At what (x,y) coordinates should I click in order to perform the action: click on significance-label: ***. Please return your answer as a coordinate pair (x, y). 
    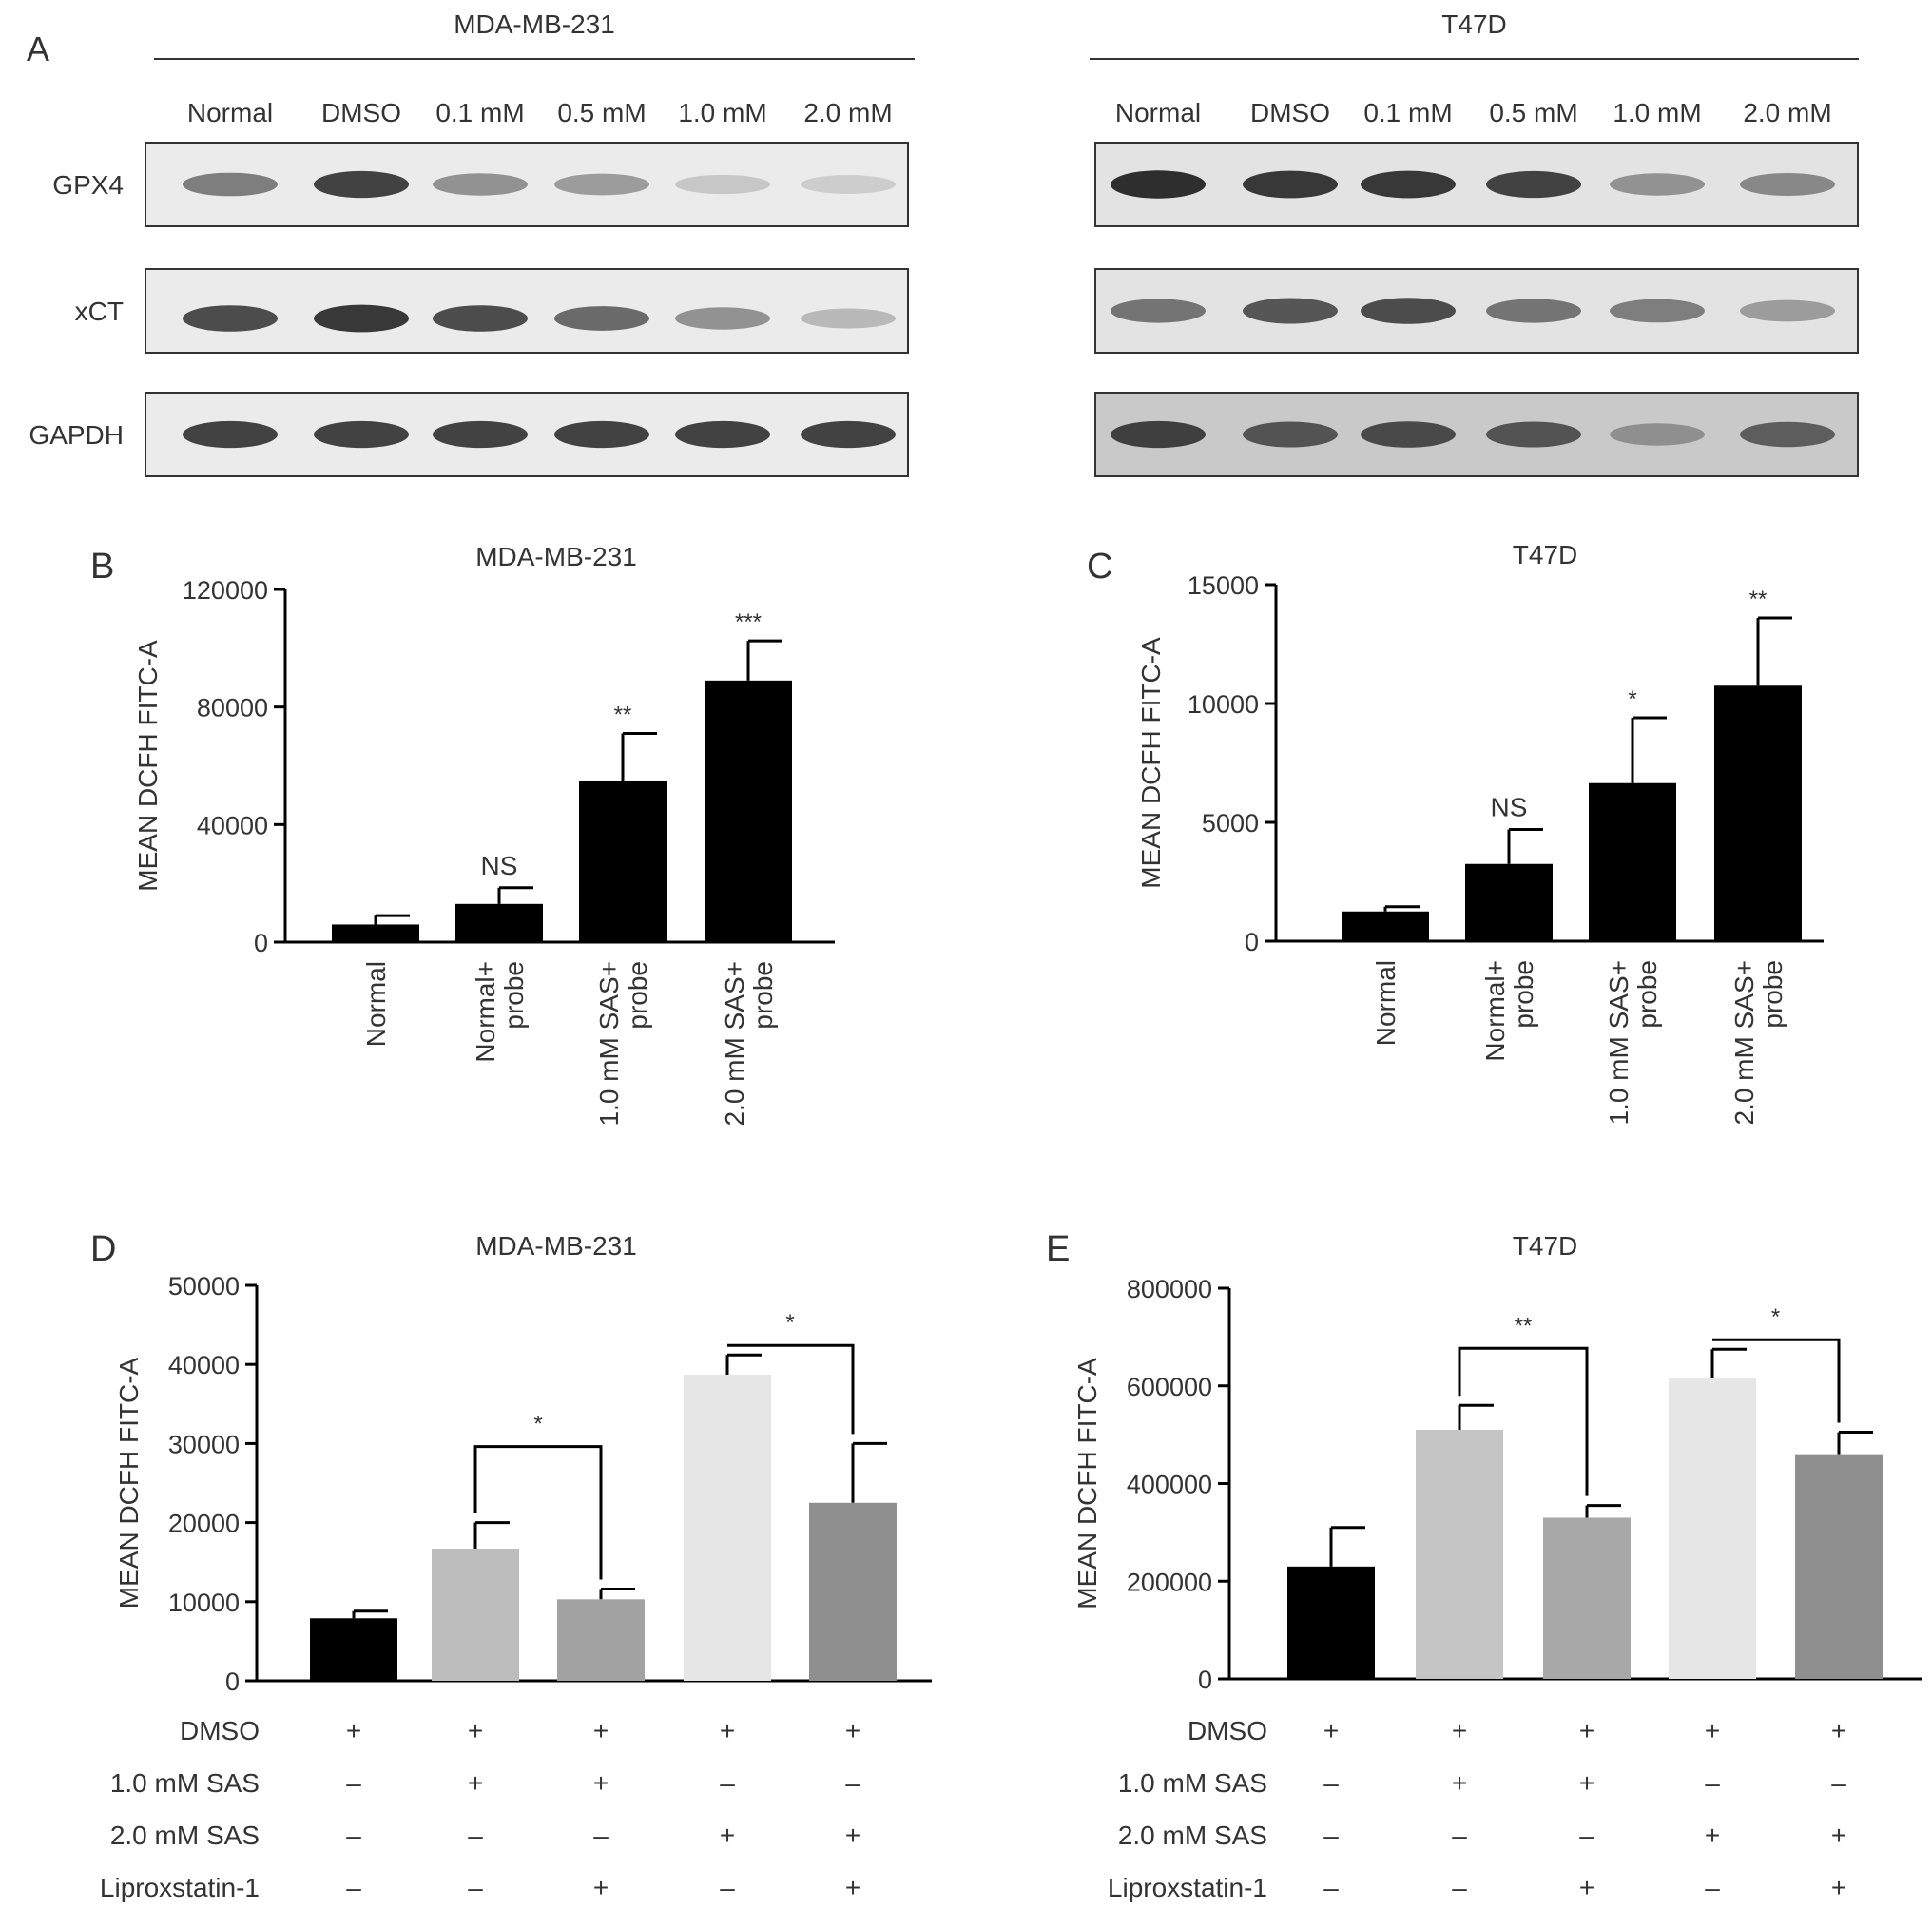
    Looking at the image, I should click on (748, 622).